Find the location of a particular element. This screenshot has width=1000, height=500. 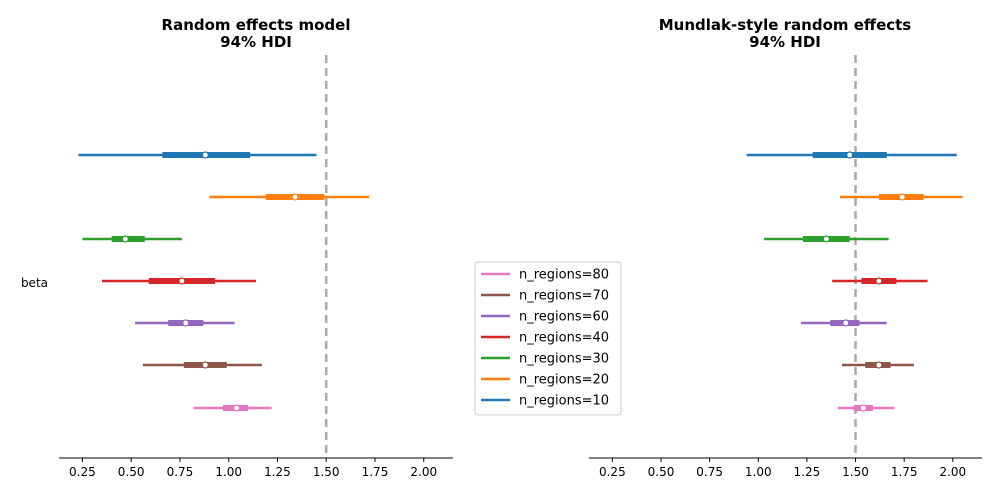

legend-label: n_regions=60 is located at coordinates (564, 317).